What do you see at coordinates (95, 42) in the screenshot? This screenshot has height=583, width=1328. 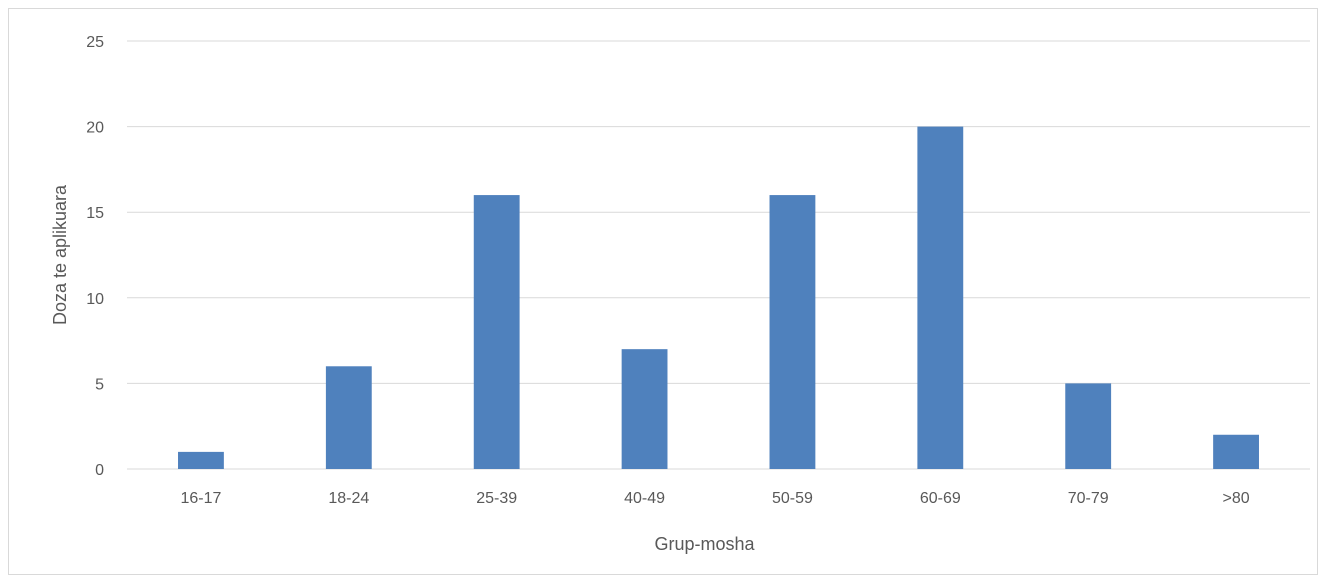 I see `y-tick-label: 25` at bounding box center [95, 42].